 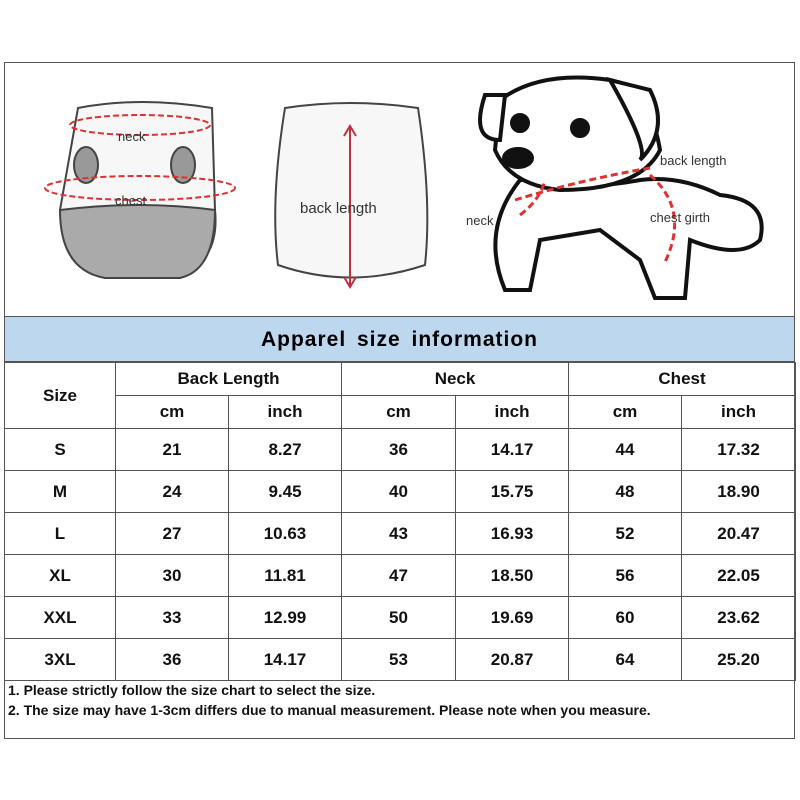 I want to click on value-cell: 23.62, so click(x=739, y=617).